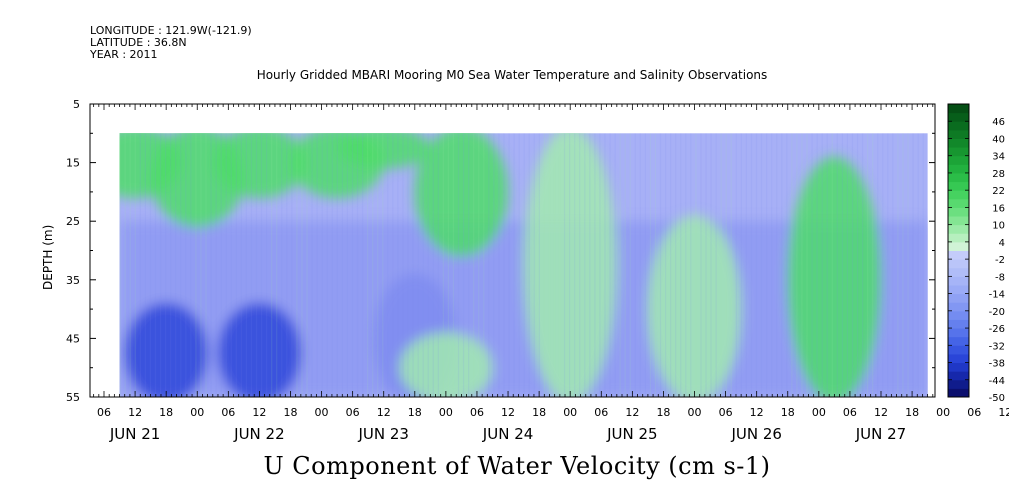 Image resolution: width=1009 pixels, height=504 pixels. What do you see at coordinates (76, 104) in the screenshot?
I see `y-tick-label: 5` at bounding box center [76, 104].